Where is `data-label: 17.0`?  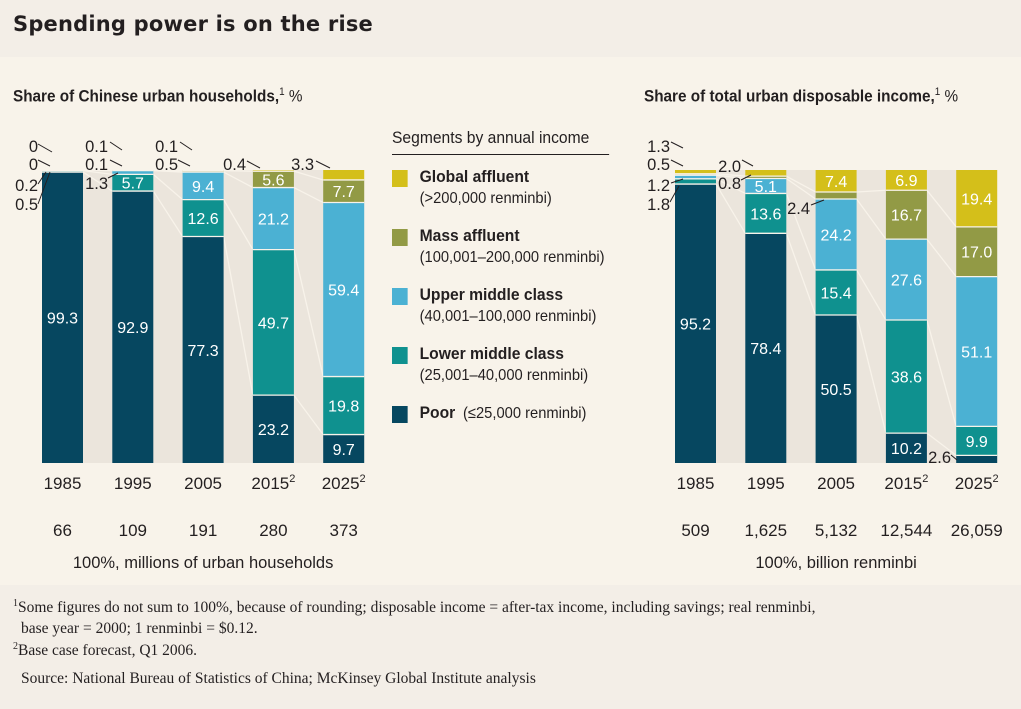 data-label: 17.0 is located at coordinates (976, 253).